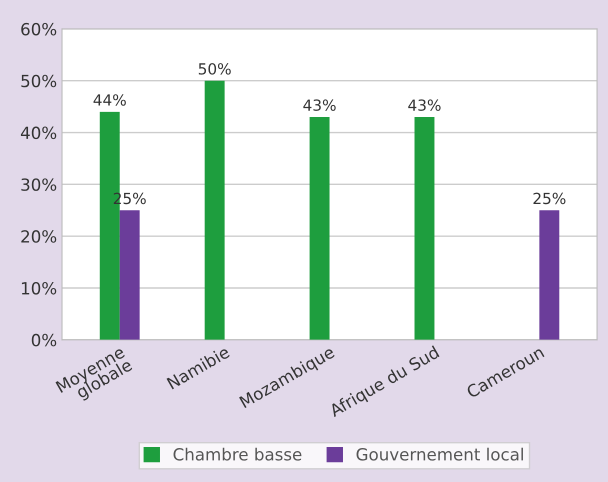 The width and height of the screenshot is (608, 482). Describe the element at coordinates (38, 133) in the screenshot. I see `y-tick-label: 40%` at that location.